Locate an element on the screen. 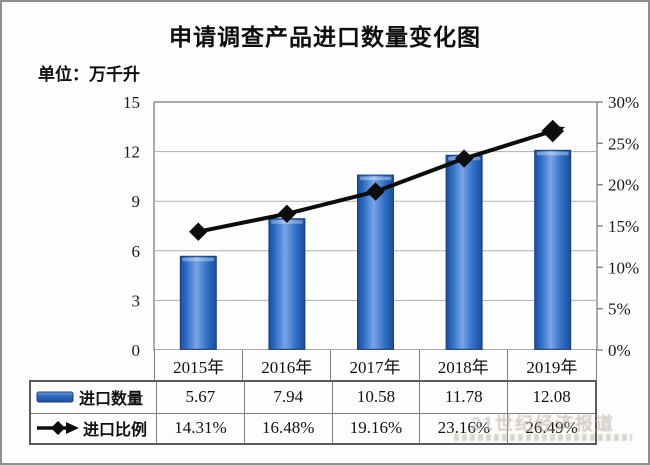 This screenshot has width=650, height=465. x-axis-label: 2018年 is located at coordinates (464, 365).